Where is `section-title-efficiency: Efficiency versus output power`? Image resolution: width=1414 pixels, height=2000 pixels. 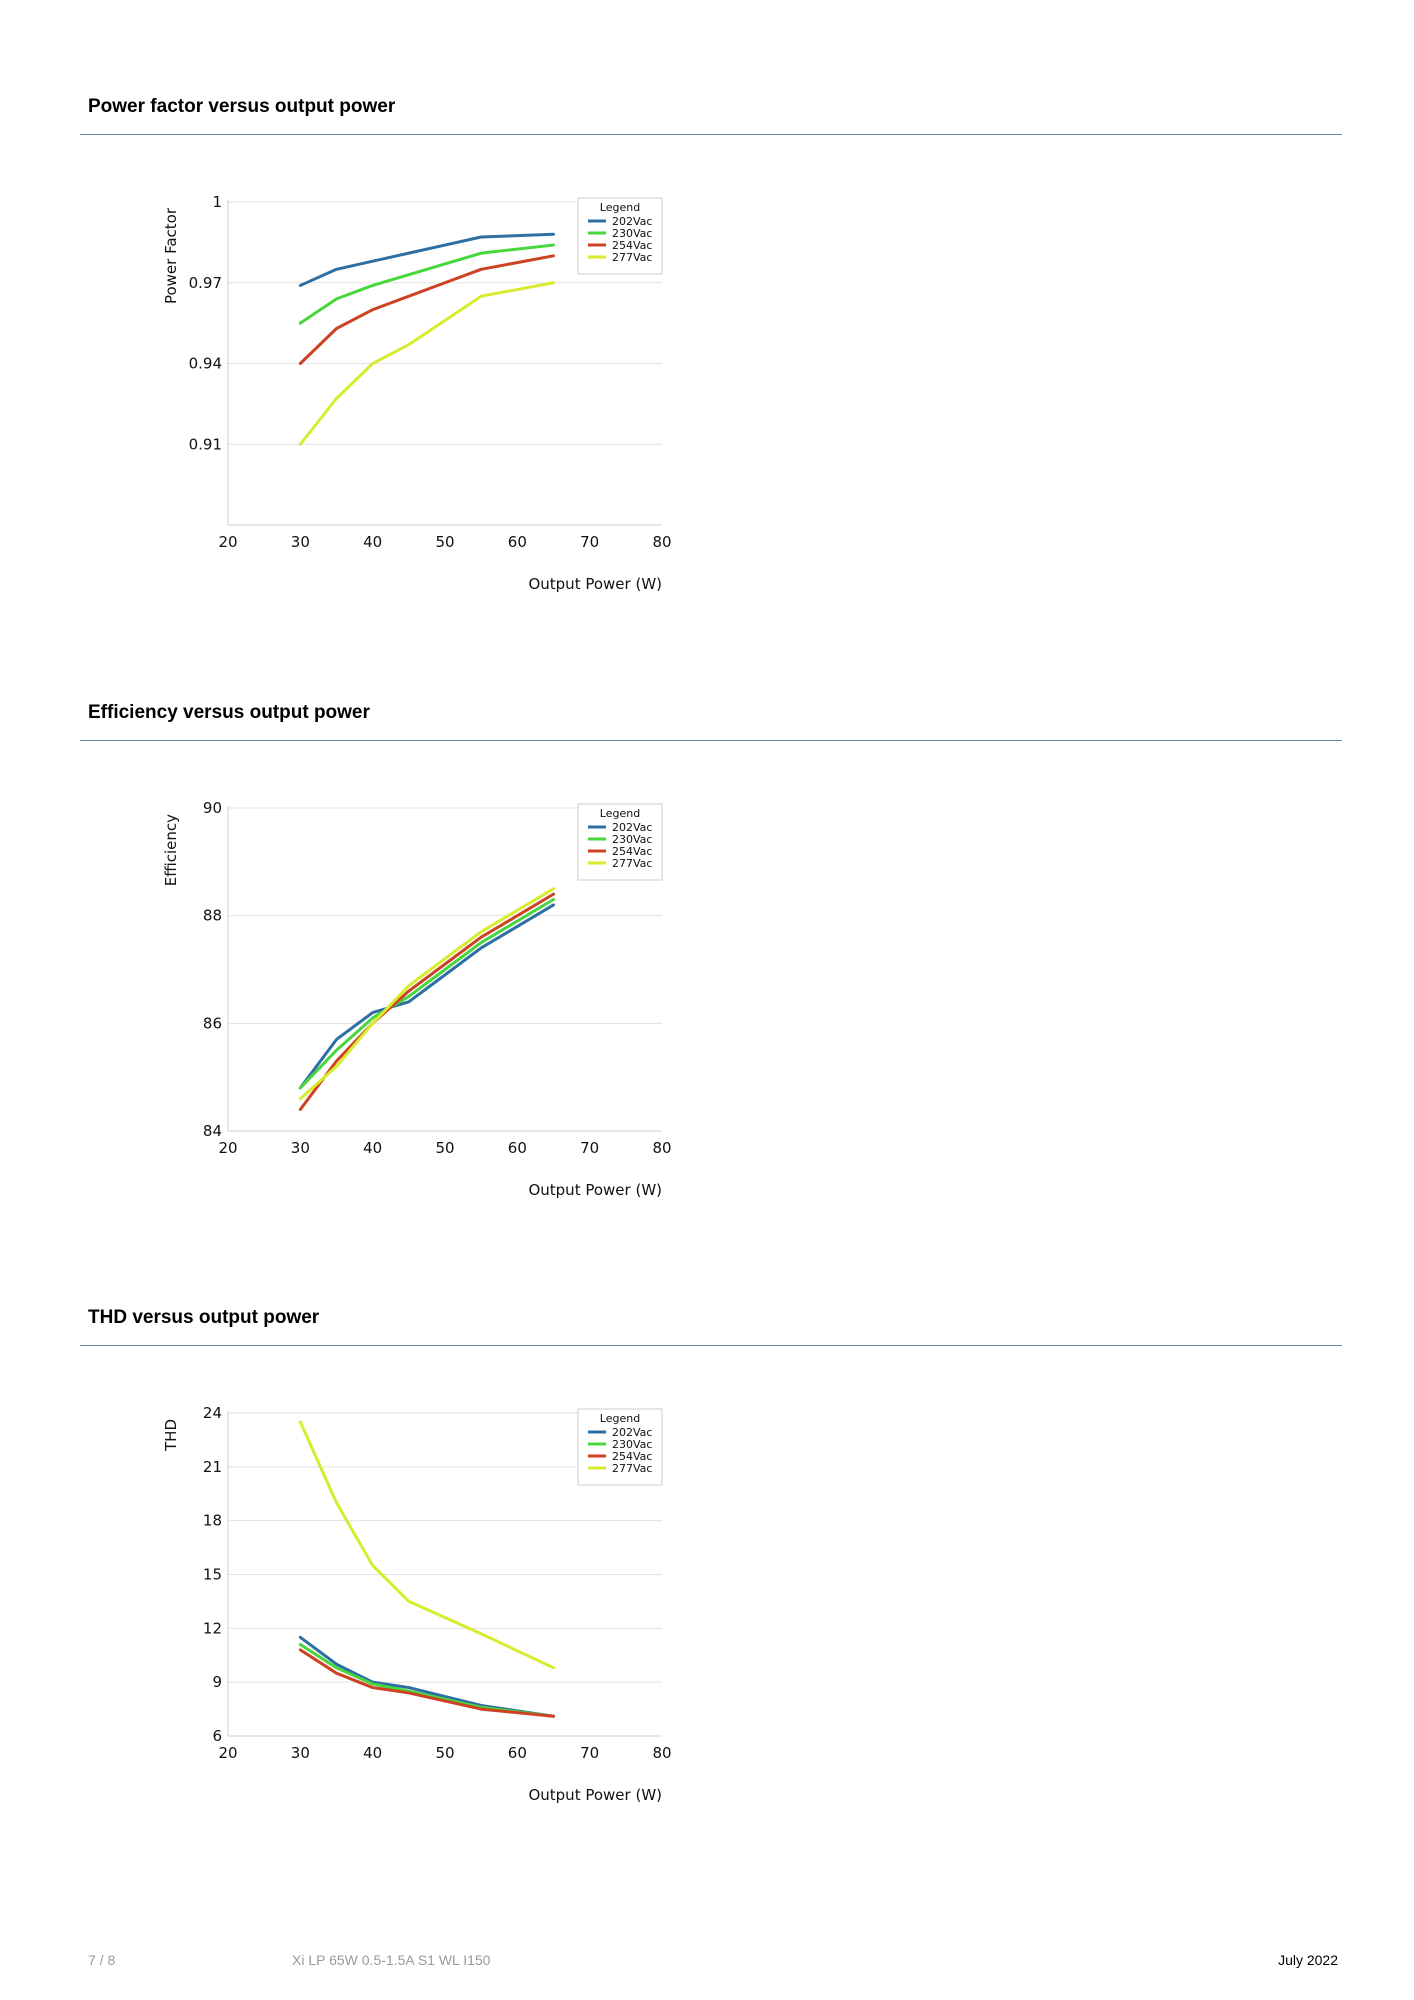 section-title-efficiency: Efficiency versus output power is located at coordinates (229, 712).